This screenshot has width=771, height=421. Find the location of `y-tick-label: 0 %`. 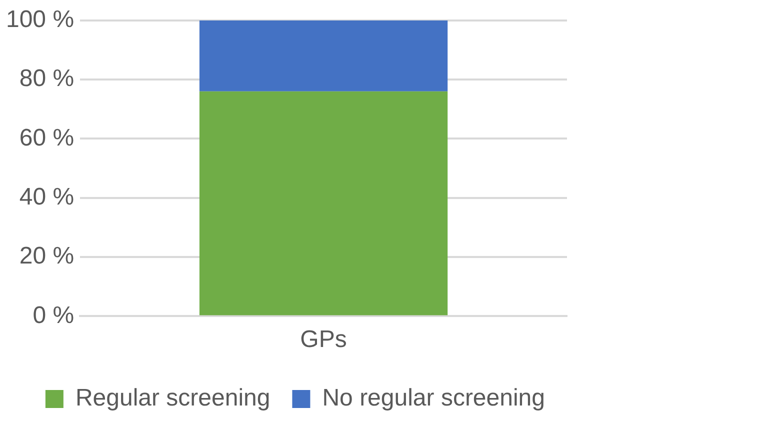

y-tick-label: 0 % is located at coordinates (53, 315).